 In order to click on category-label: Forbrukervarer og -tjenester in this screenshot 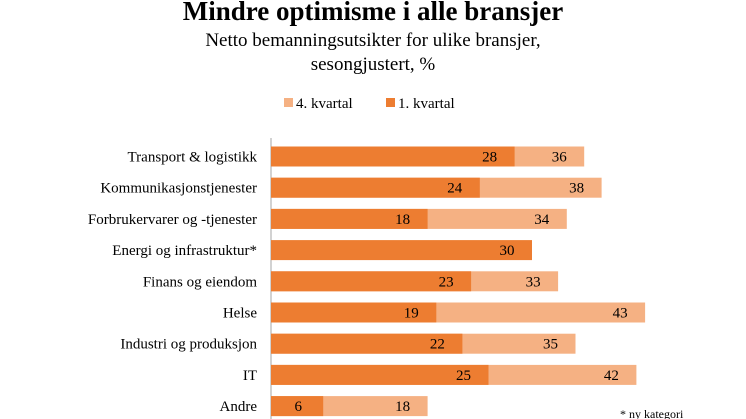, I will do `click(172, 220)`.